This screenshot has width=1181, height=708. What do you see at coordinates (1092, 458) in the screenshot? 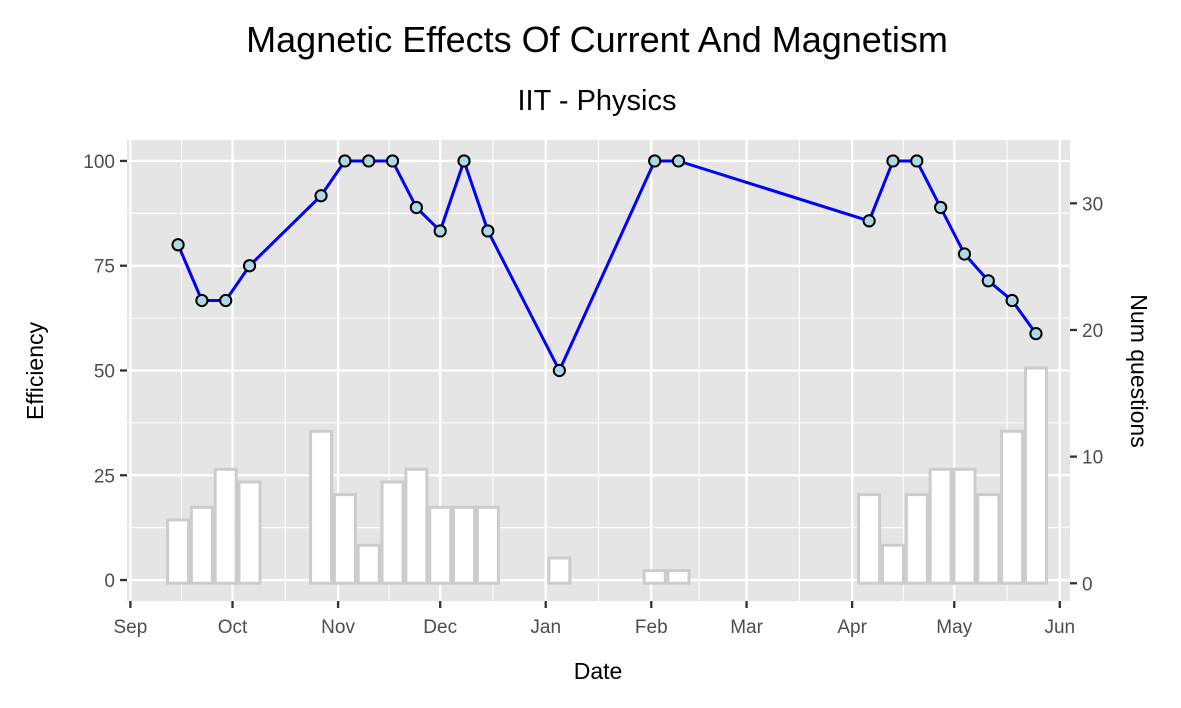
I see `y2-tick-label: 10` at bounding box center [1092, 458].